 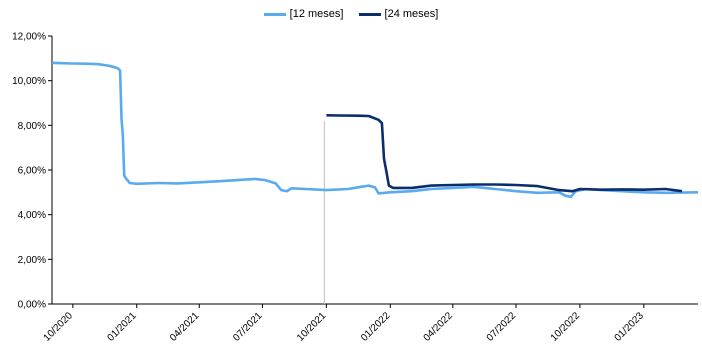 What do you see at coordinates (312, 327) in the screenshot?
I see `x-tick-label: 10/2021` at bounding box center [312, 327].